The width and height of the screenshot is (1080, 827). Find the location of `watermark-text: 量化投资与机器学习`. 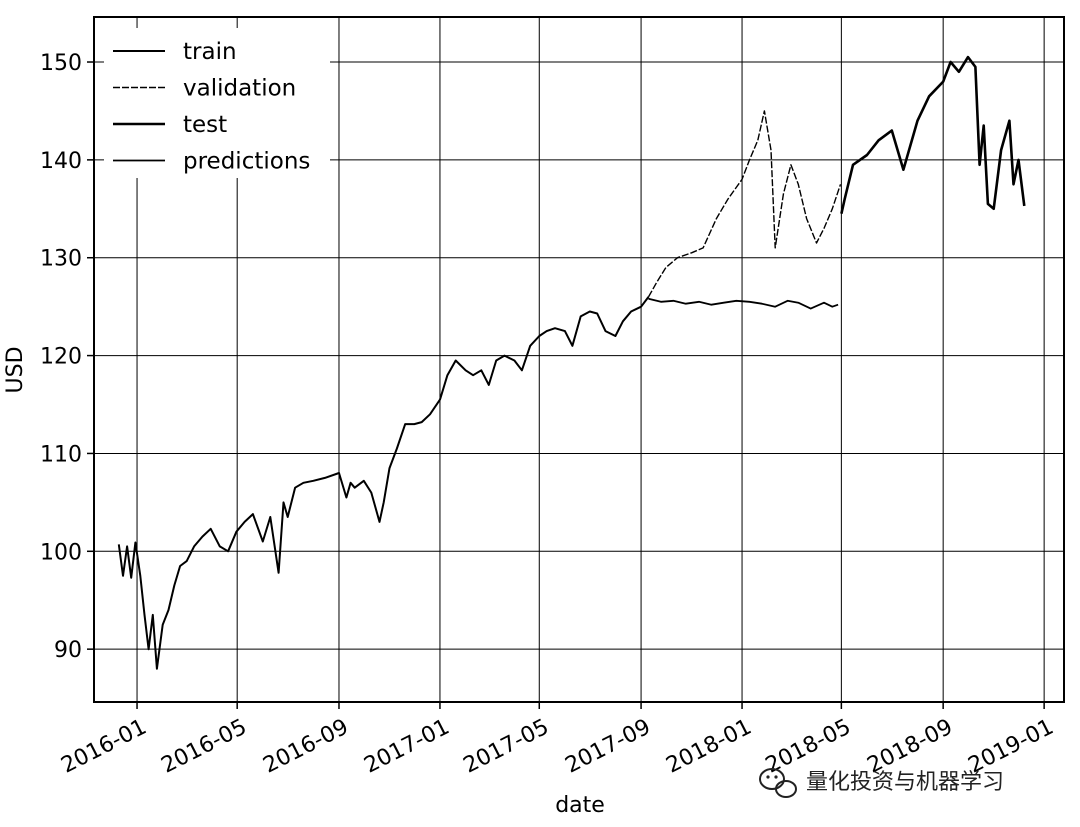

watermark-text: 量化投资与机器学习 is located at coordinates (905, 782).